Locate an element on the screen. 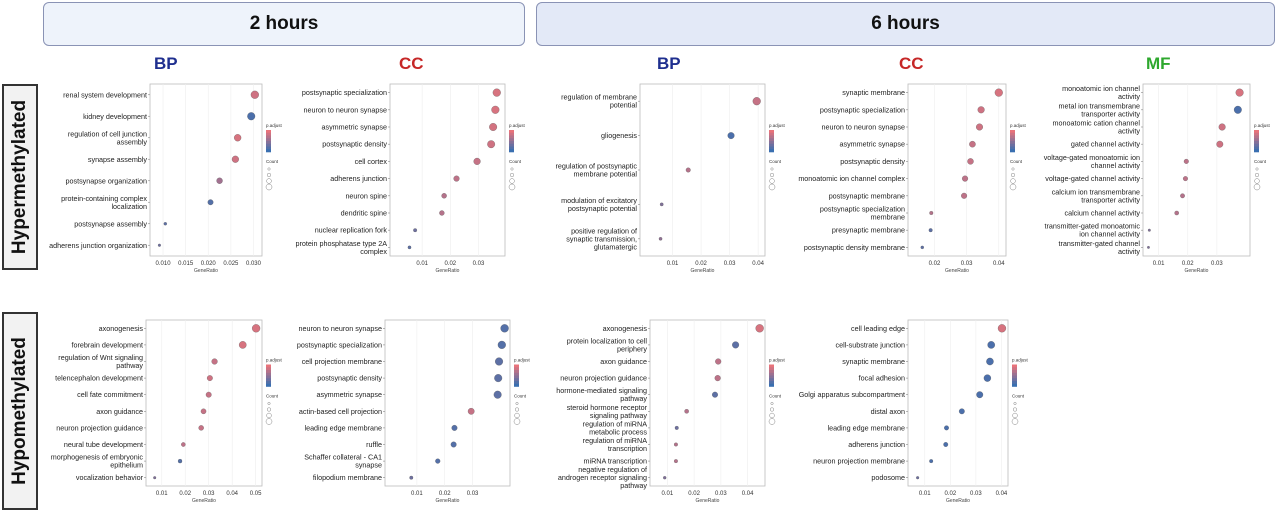 The width and height of the screenshot is (1280, 516). hyper-2h-bp-term-line: adherens junction organization is located at coordinates (98, 245).